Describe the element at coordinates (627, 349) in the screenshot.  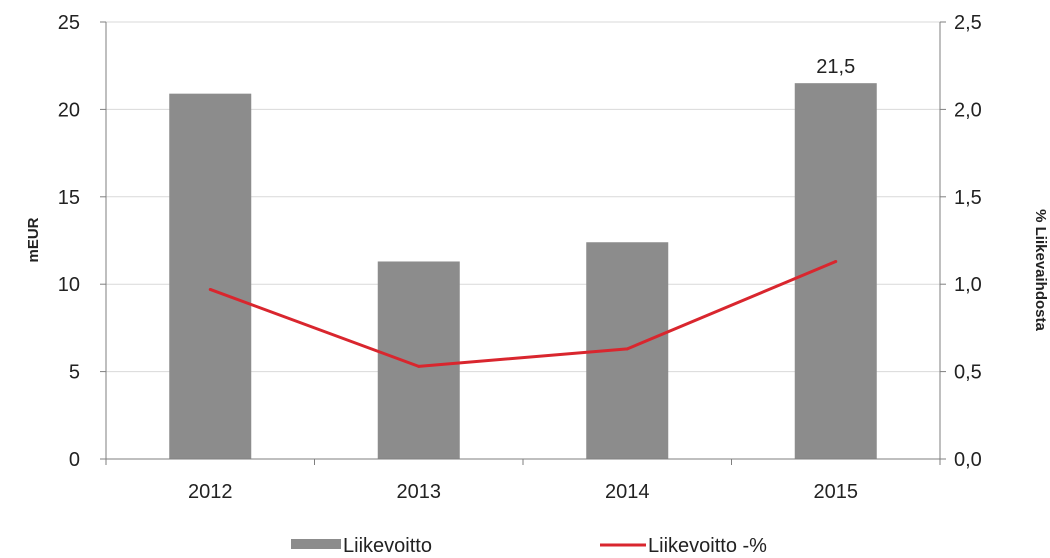
I see `line-point-2014` at that location.